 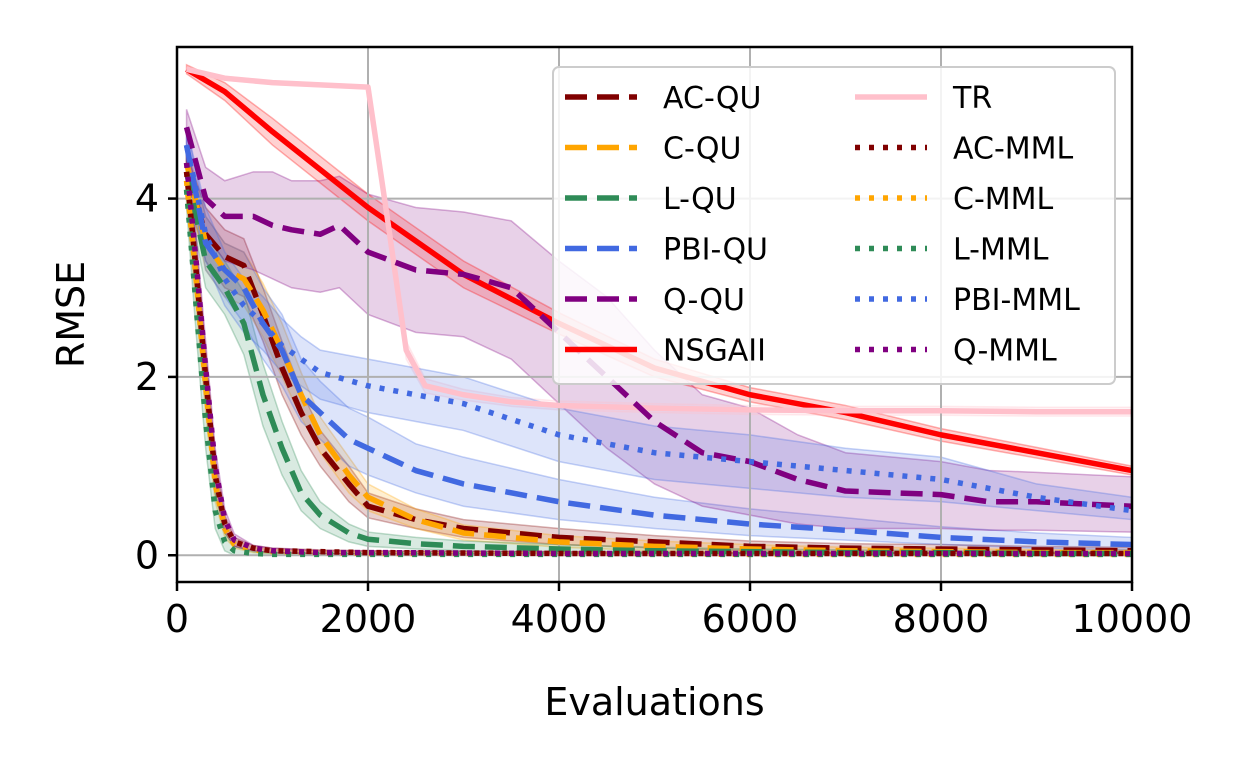 What do you see at coordinates (1003, 199) in the screenshot?
I see `legend-label: C-MML` at bounding box center [1003, 199].